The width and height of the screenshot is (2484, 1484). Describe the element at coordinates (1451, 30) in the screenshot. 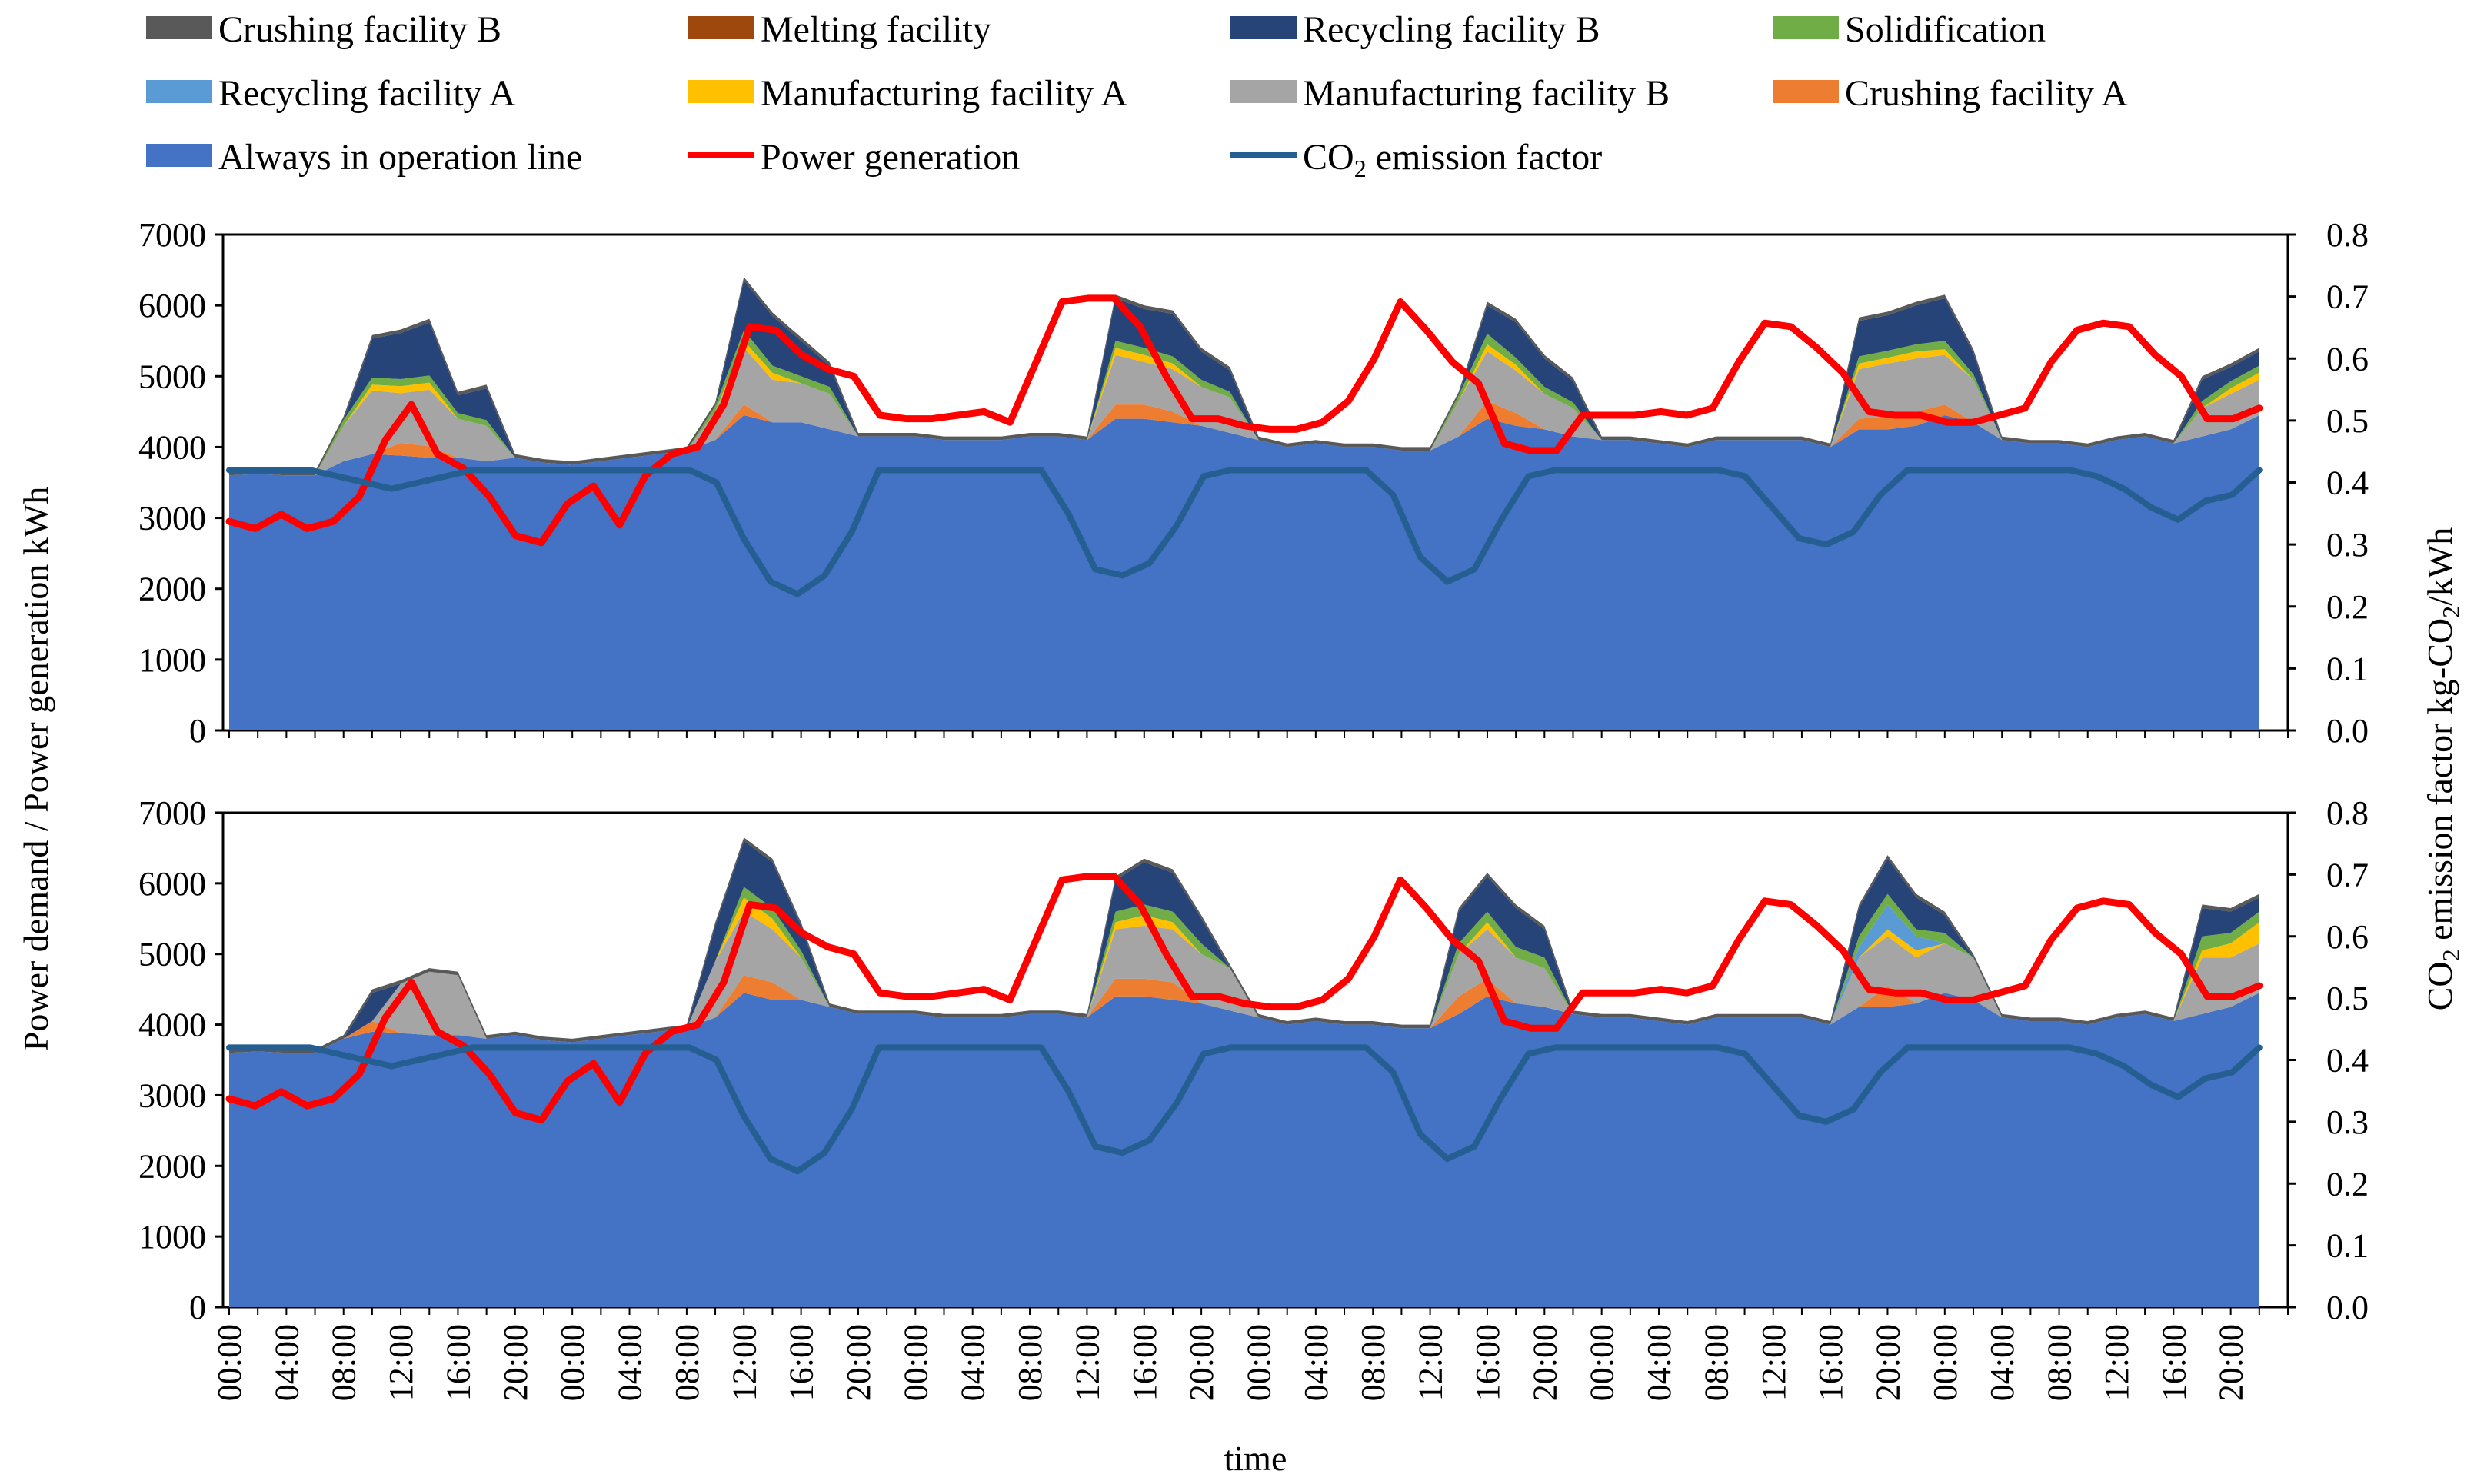

I see `legend-label: Recycling facility B` at that location.